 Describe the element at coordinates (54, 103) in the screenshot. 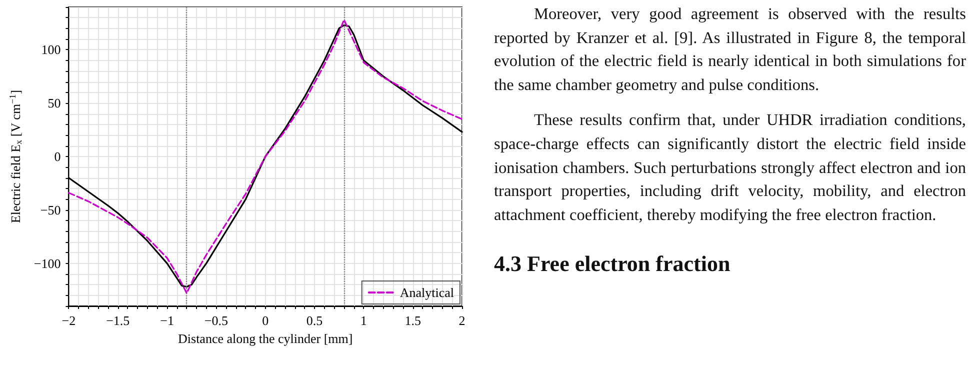

I see `y-tick-label: 50` at that location.